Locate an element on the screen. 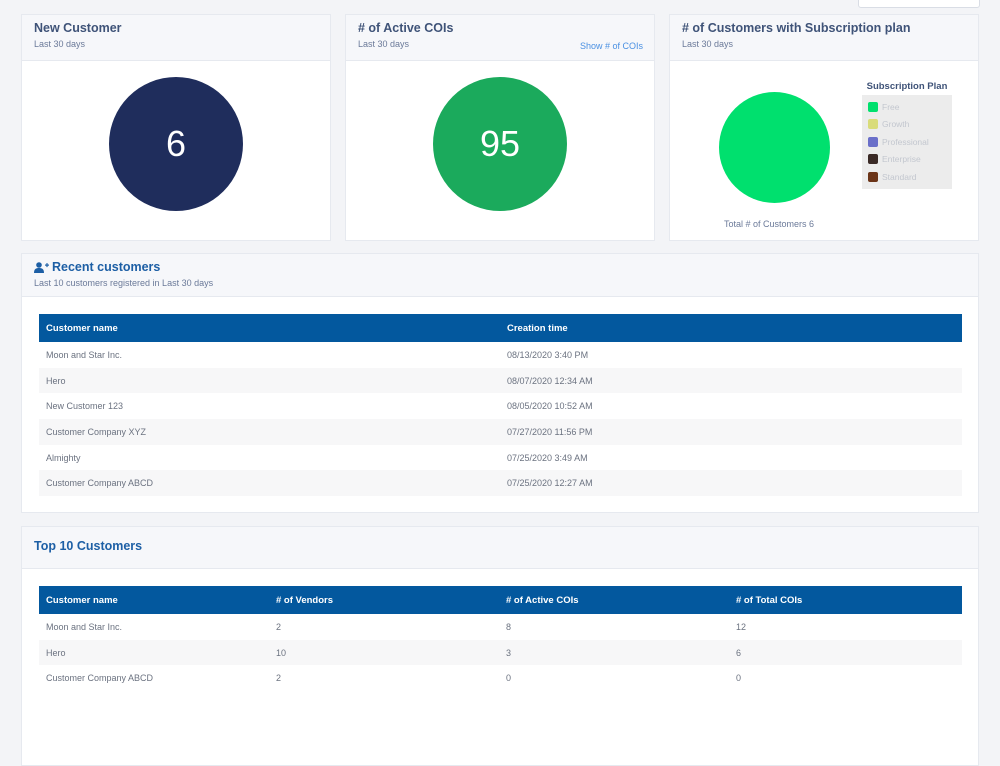  legend-label: Free is located at coordinates (891, 106).